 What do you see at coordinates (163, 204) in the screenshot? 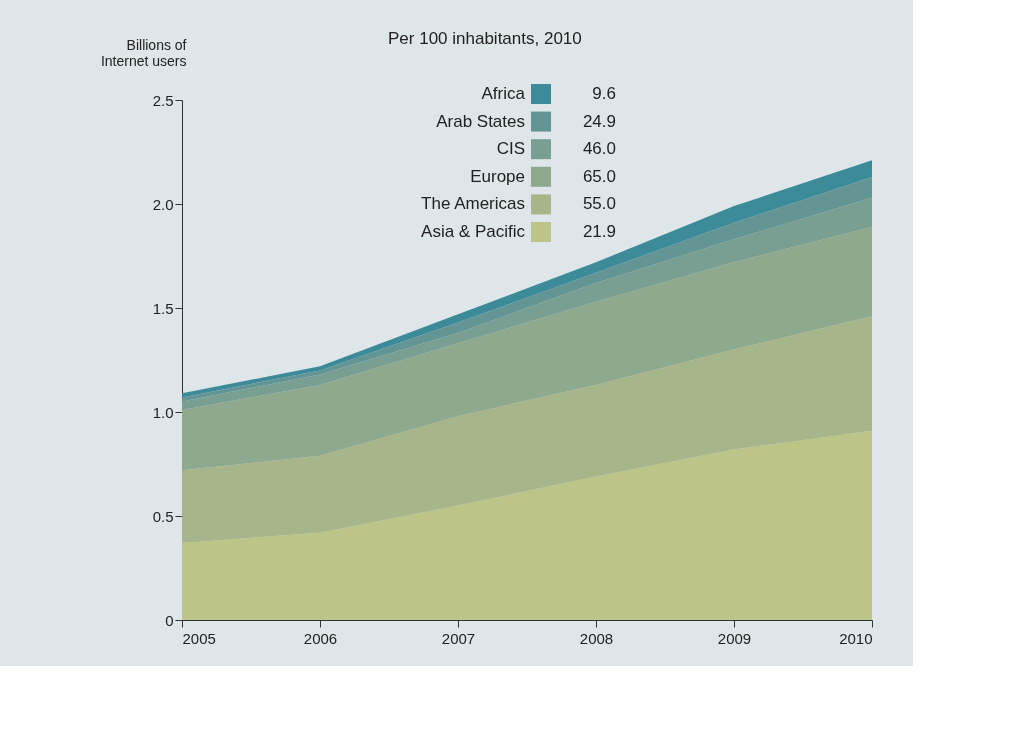
I see `y-tick-label: 2.0` at bounding box center [163, 204].